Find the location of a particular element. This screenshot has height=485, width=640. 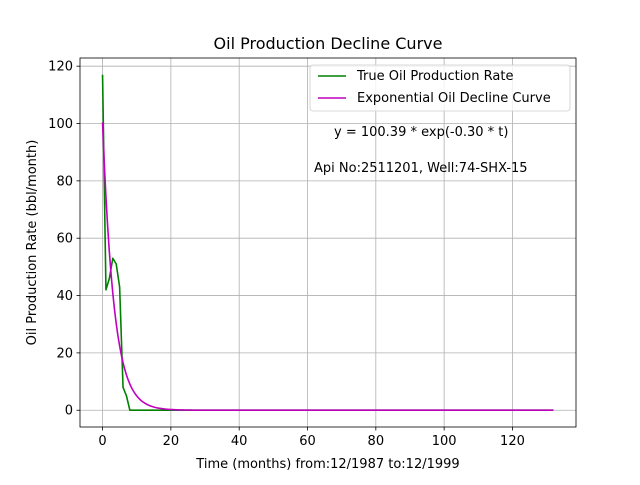

y-tick-label: 40 is located at coordinates (64, 296).